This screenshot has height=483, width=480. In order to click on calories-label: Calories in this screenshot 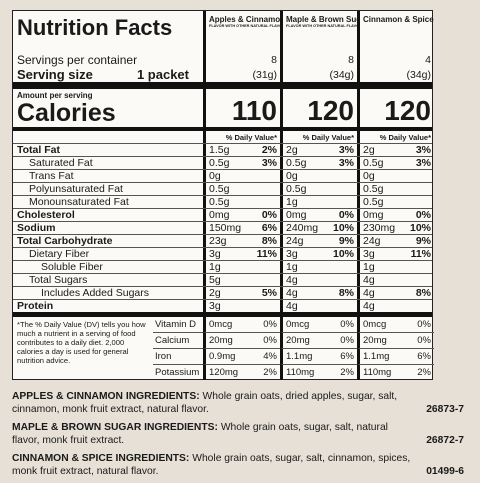, I will do `click(66, 113)`.